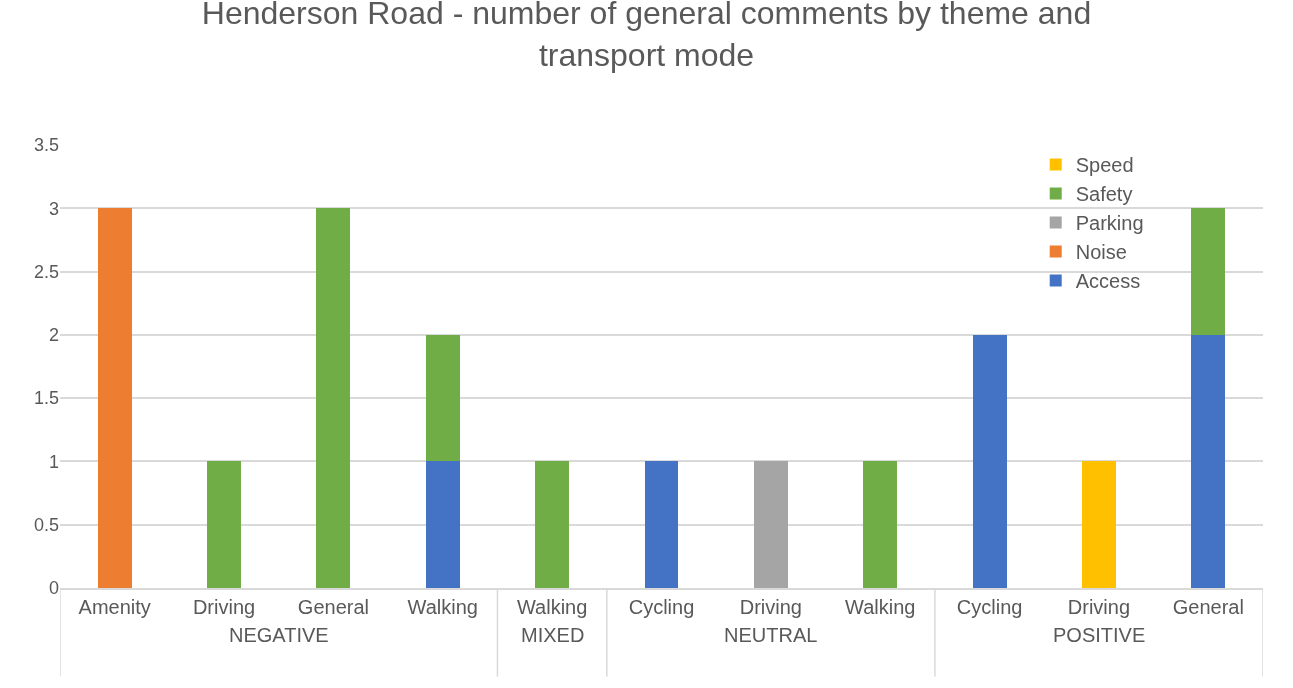 The height and width of the screenshot is (688, 1293). I want to click on y-tick-label: 3, so click(53, 208).